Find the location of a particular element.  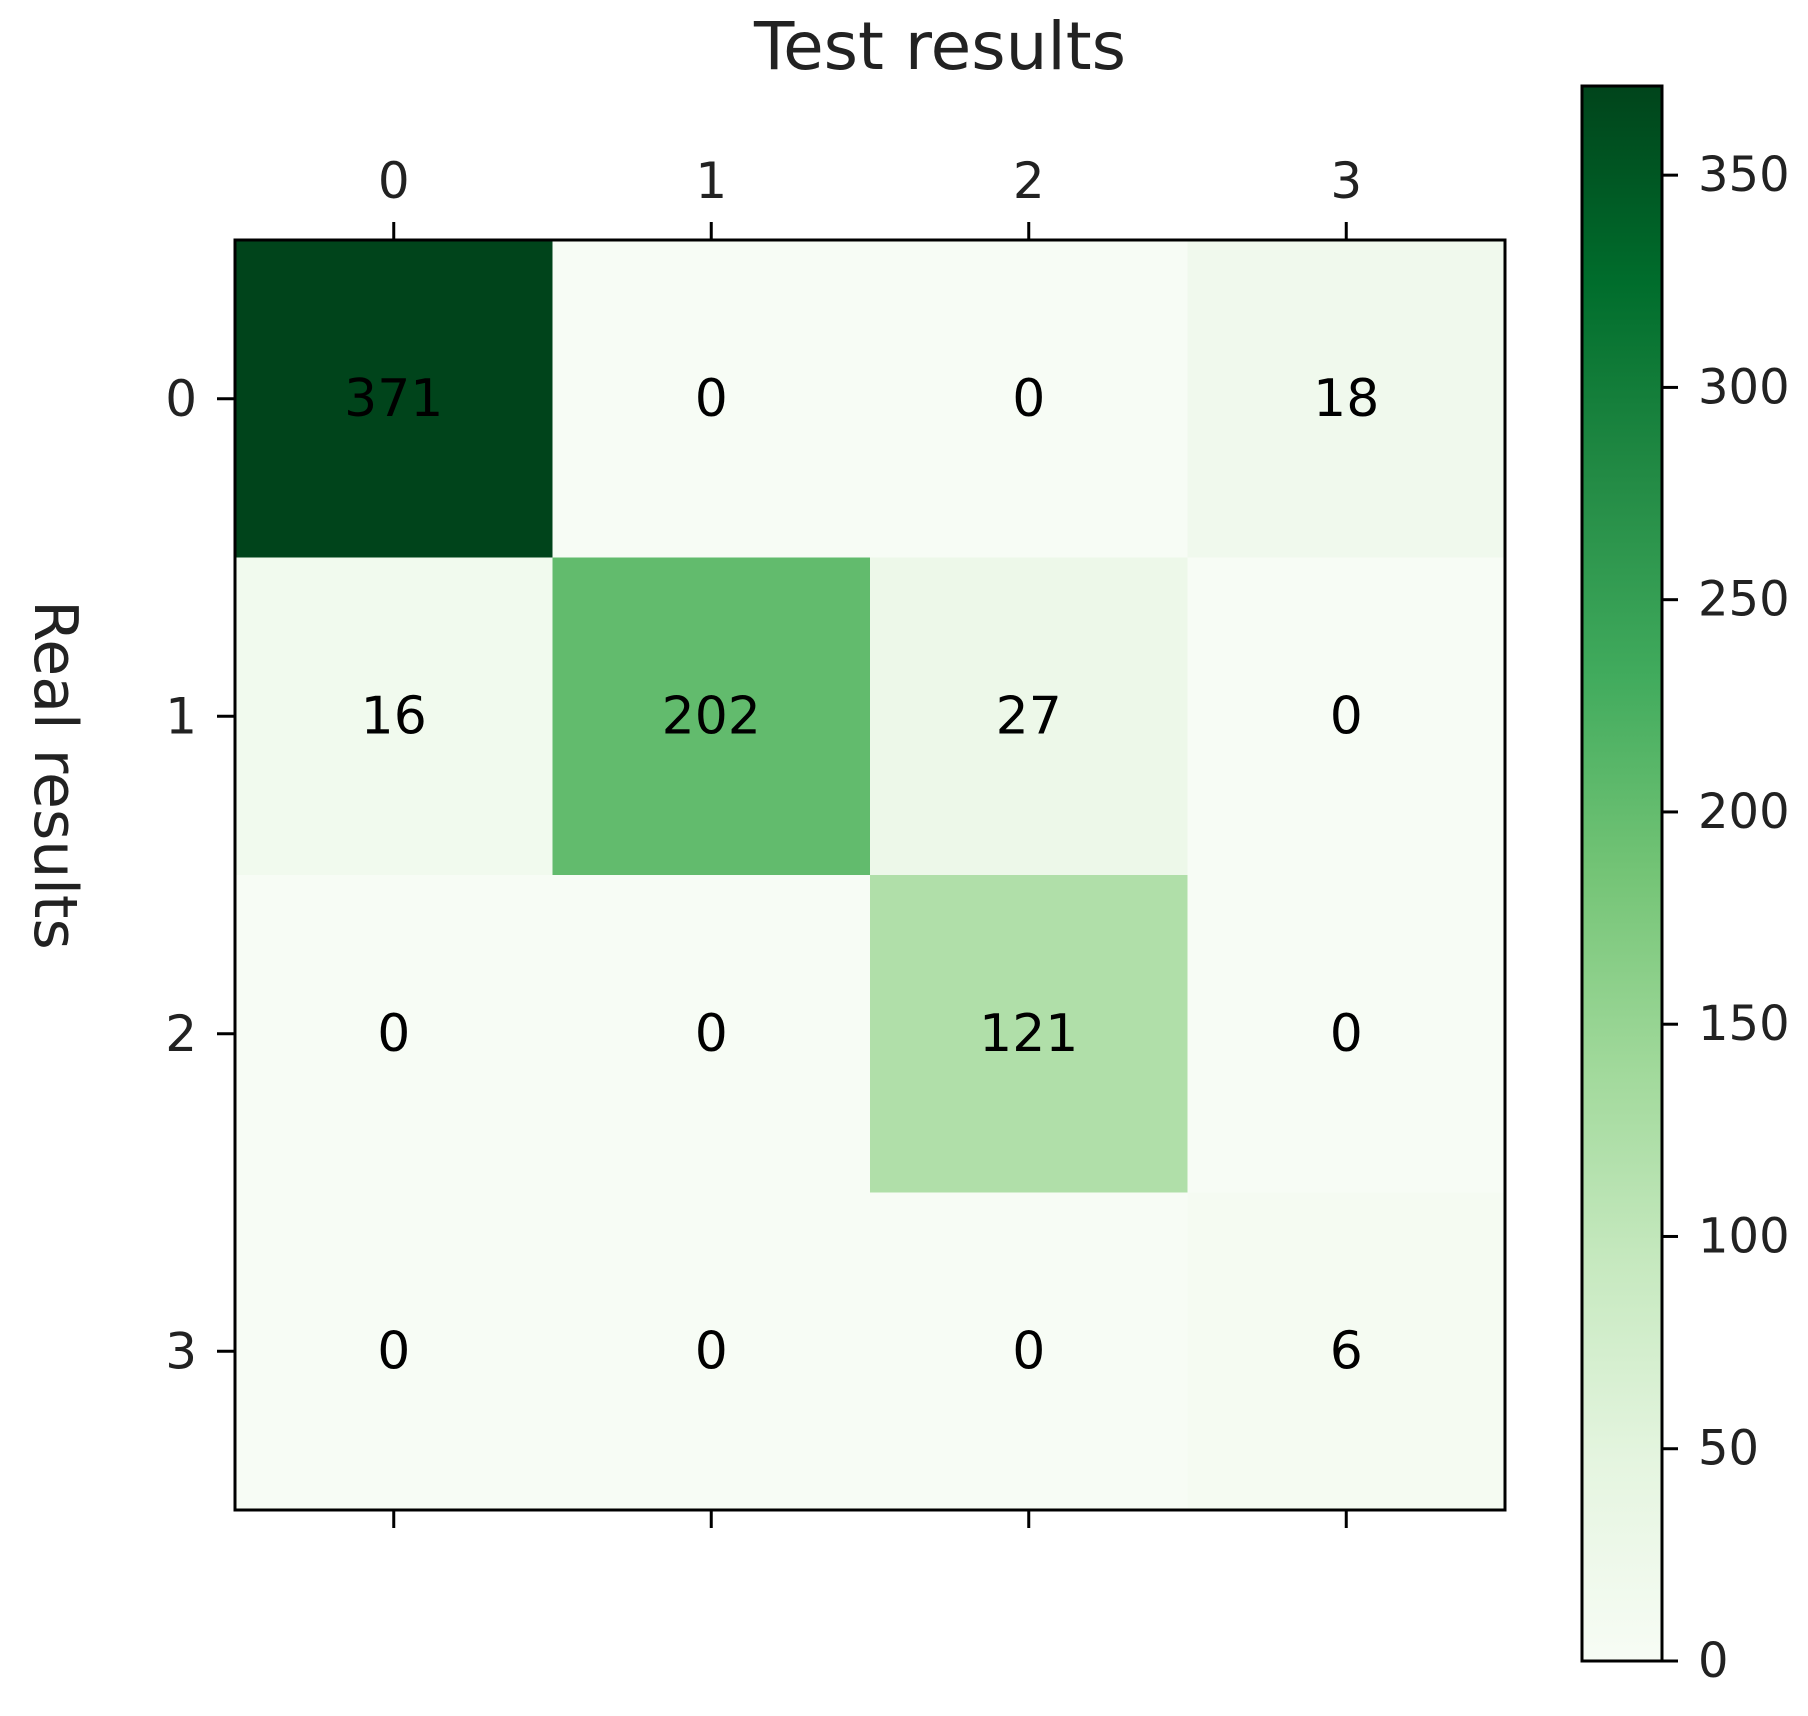

y-tick-label: 2 is located at coordinates (181, 1034).